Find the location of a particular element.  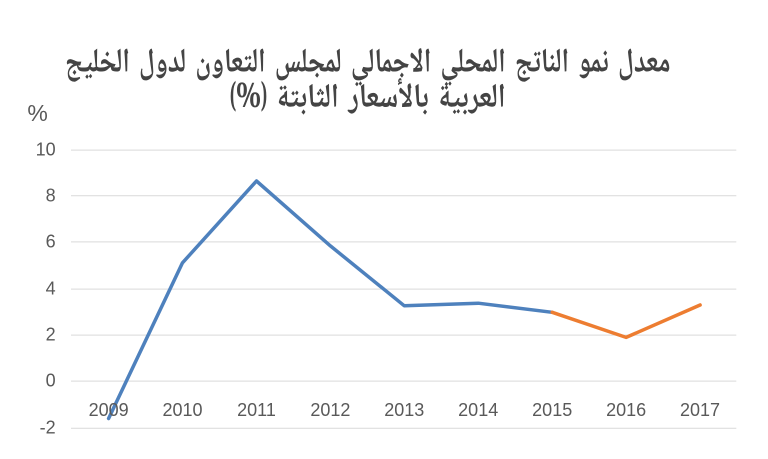

svg-text: 10 is located at coordinates (46, 150).